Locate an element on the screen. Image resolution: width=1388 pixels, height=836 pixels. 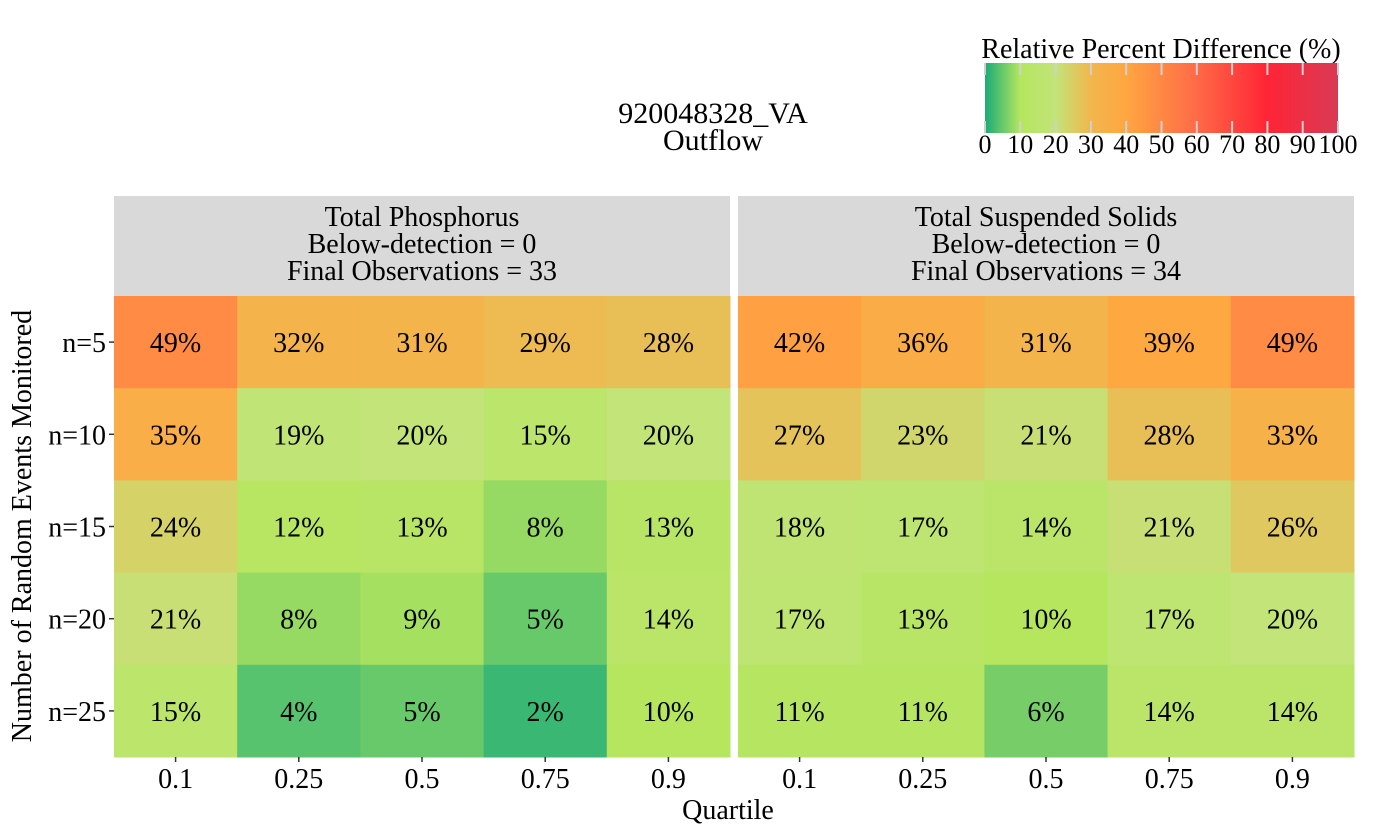
legend-tick-label: 0 is located at coordinates (985, 144).